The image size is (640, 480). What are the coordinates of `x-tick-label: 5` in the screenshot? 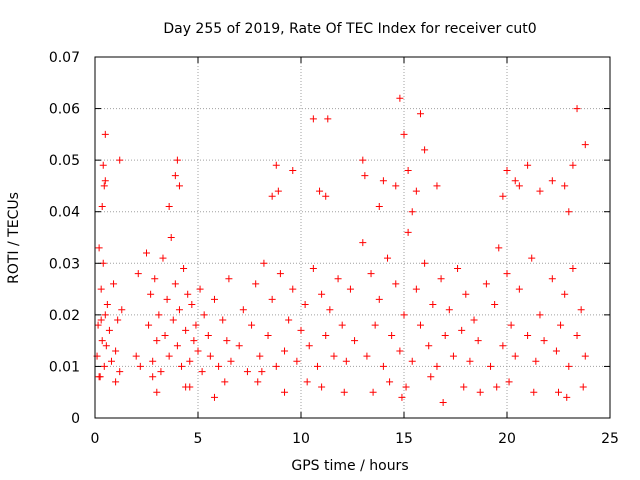 It's located at (198, 439).